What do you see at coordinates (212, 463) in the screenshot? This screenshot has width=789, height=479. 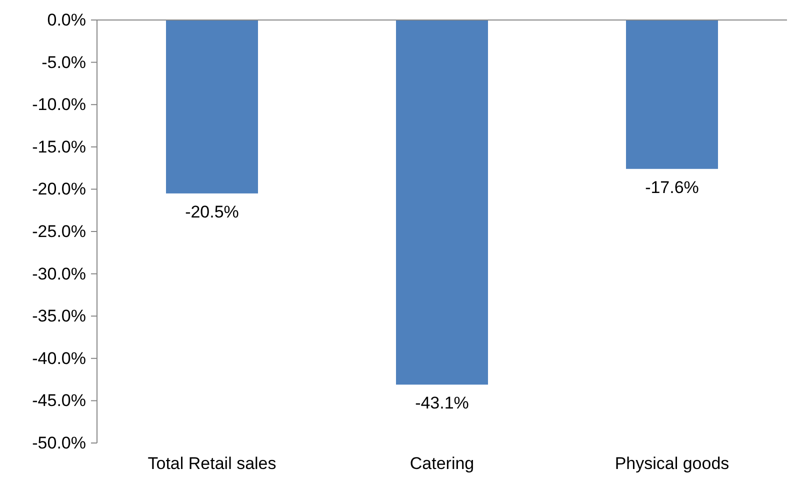 I see `x-tick-label: Total Retail sales` at bounding box center [212, 463].